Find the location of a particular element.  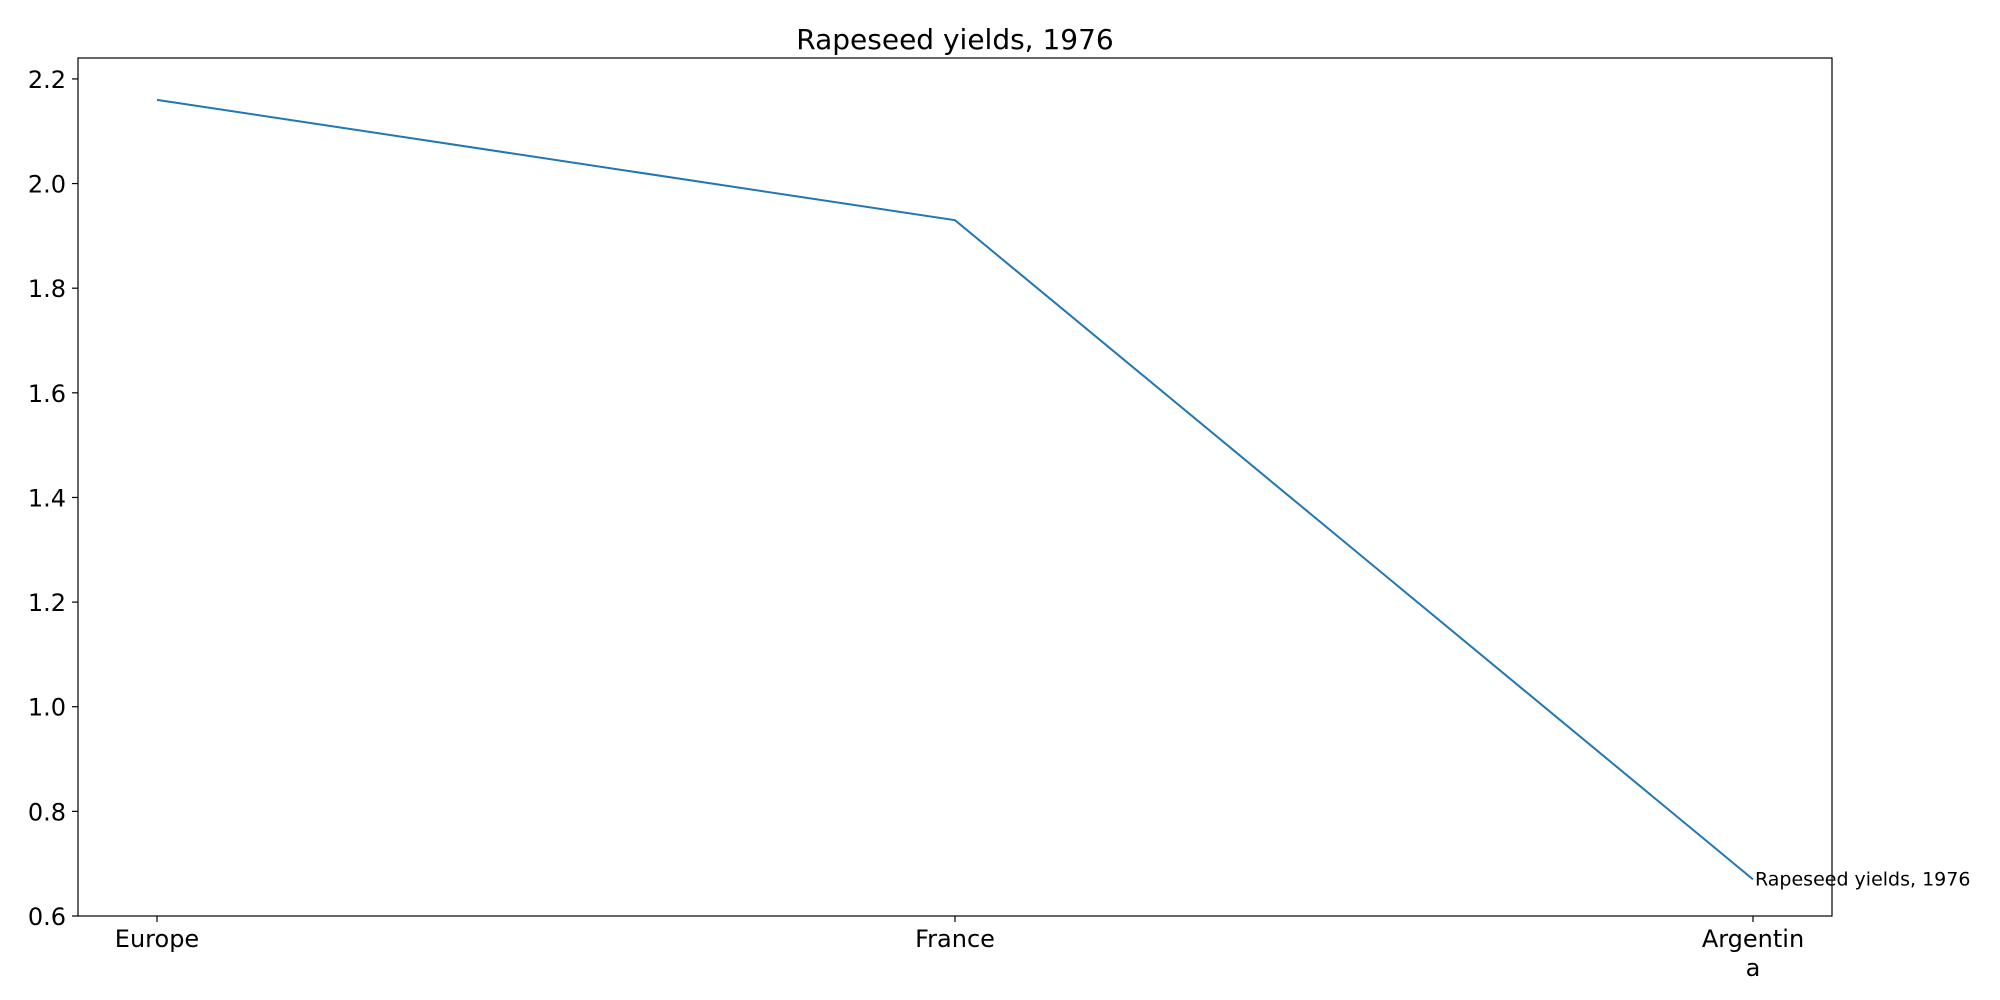

y-tick-label: 2.2 is located at coordinates (47, 80).